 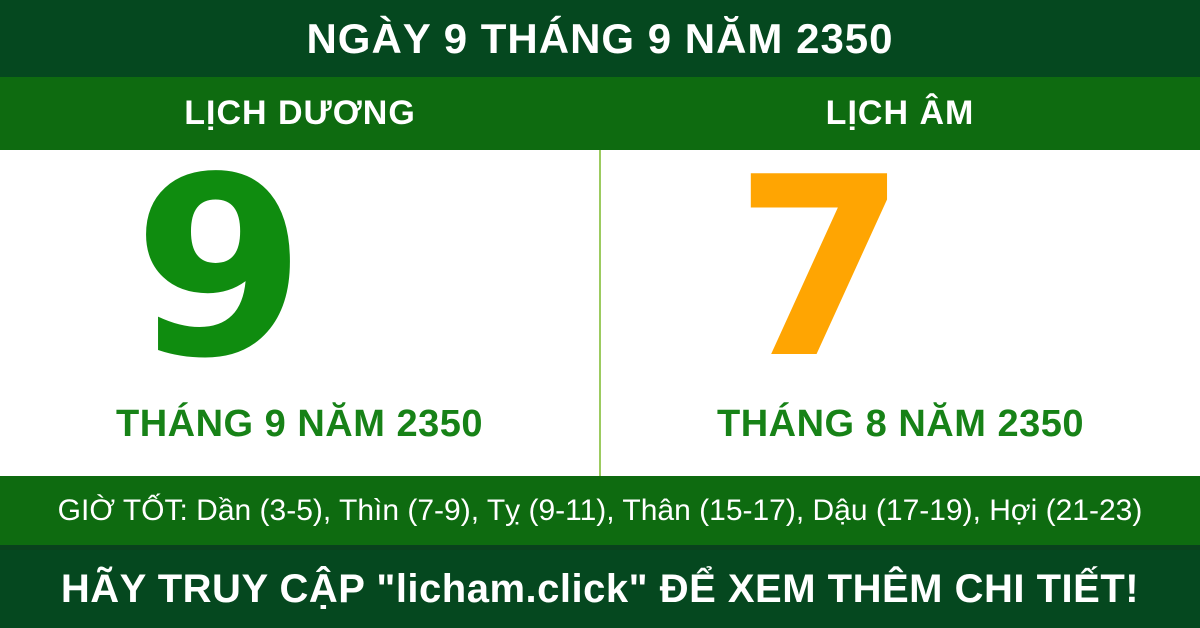 I want to click on calendar-type-header-row: LỊCH DƯƠNG LỊCH ÂM, so click(x=600, y=113).